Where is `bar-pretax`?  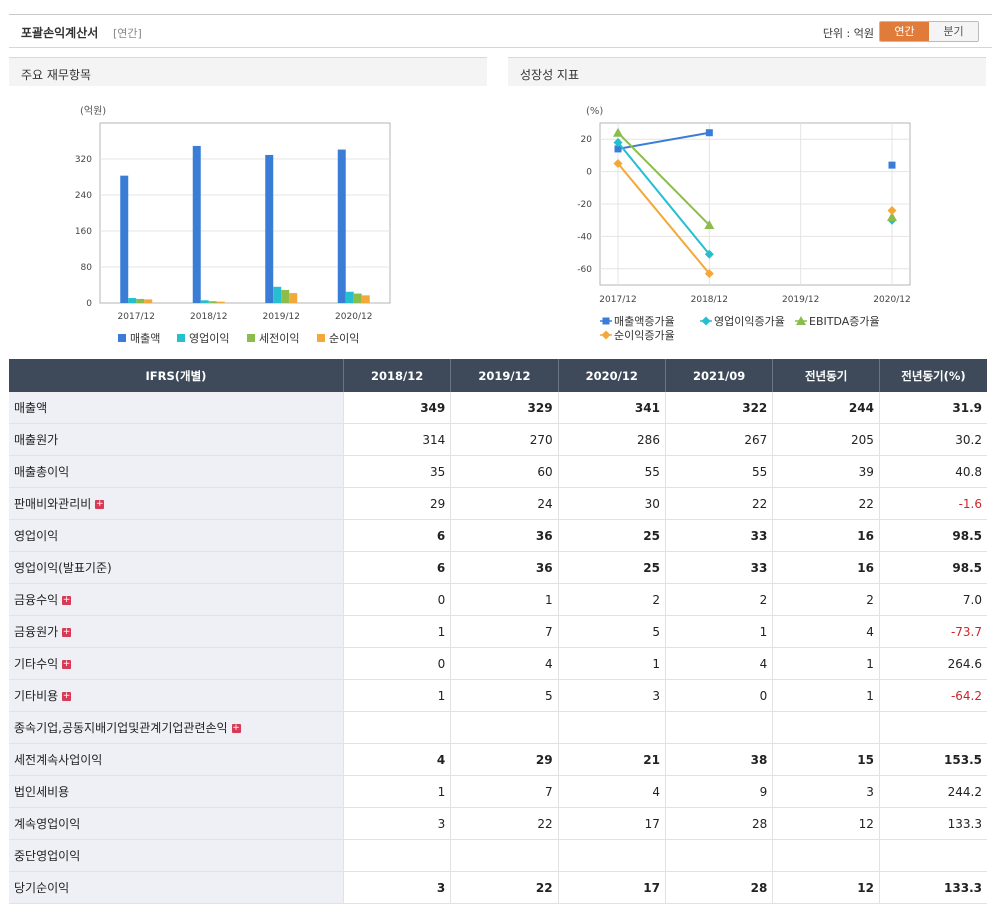
bar-pretax is located at coordinates (140, 300).